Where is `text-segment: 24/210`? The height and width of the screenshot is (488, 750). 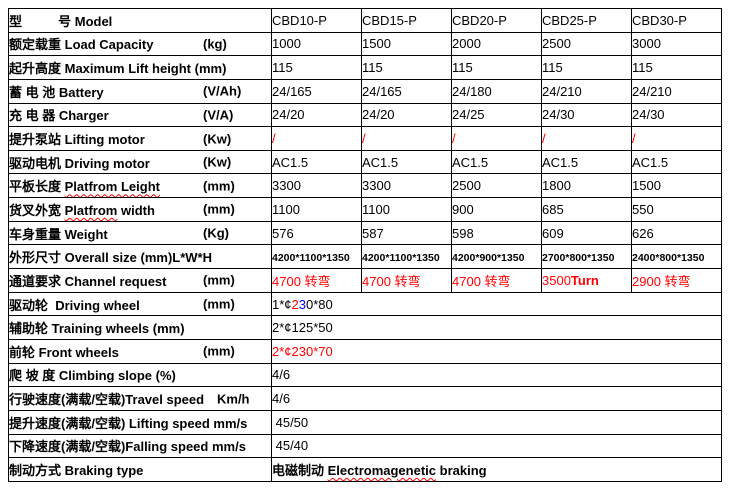
text-segment: 24/210 is located at coordinates (562, 91).